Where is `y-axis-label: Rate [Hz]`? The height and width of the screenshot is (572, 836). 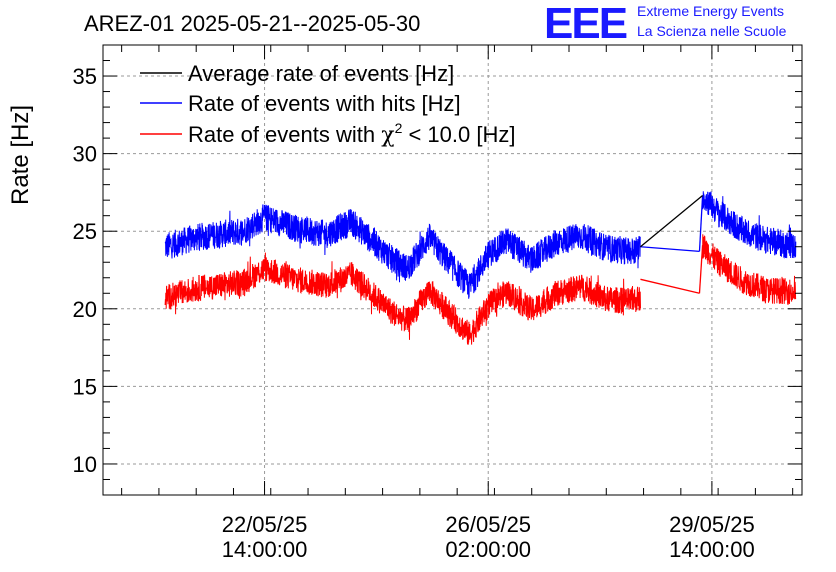
y-axis-label: Rate [Hz] is located at coordinates (20, 155).